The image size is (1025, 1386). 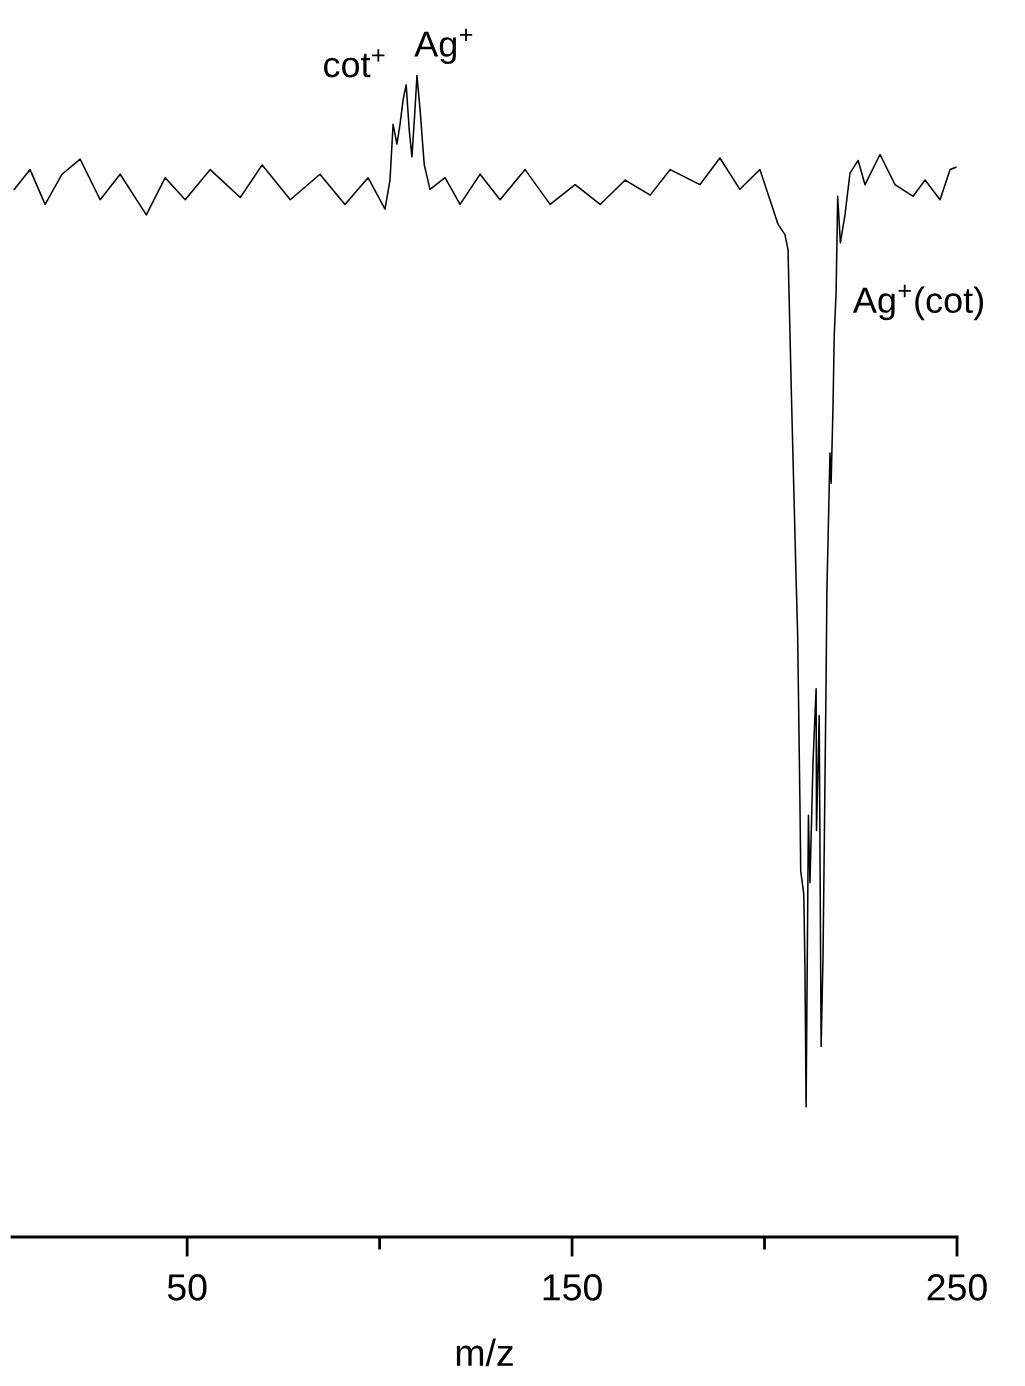 What do you see at coordinates (354, 63) in the screenshot?
I see `annotation: cot$^{+}$` at bounding box center [354, 63].